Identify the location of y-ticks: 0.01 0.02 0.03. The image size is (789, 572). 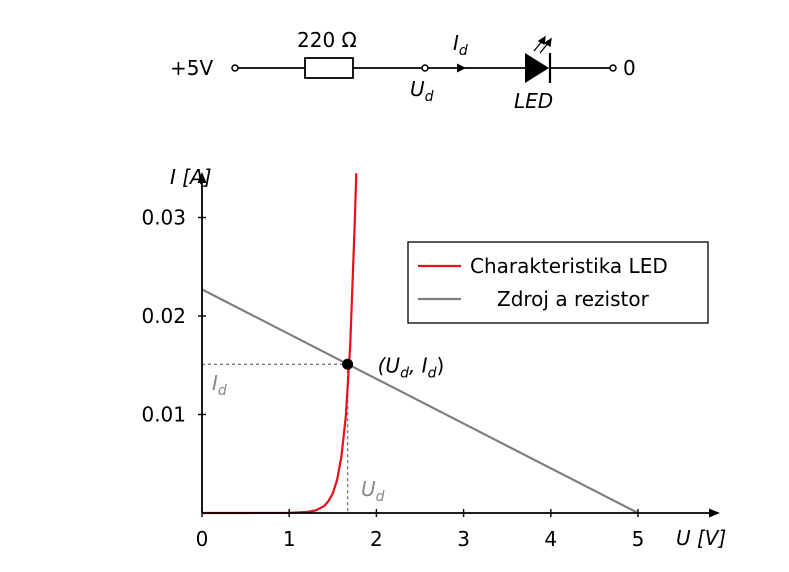
(173, 316).